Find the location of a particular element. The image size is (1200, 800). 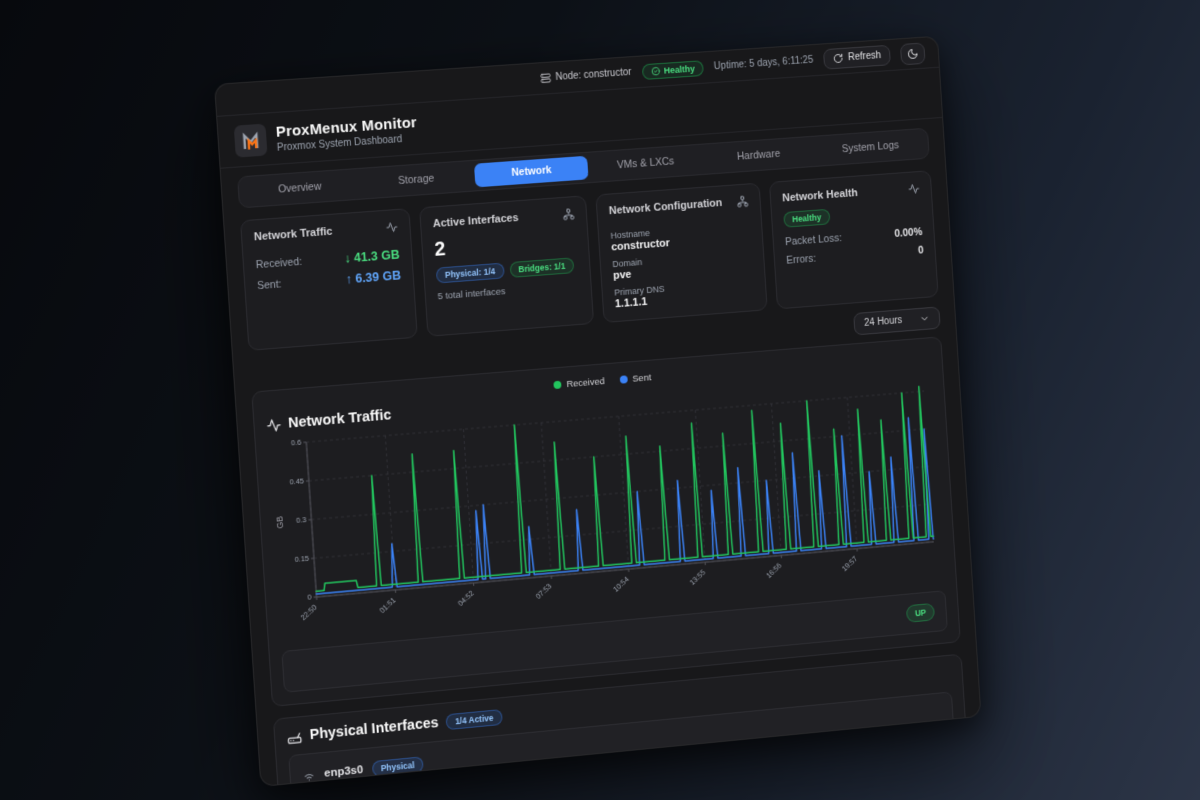

legend-item-sent: Sent is located at coordinates (635, 378).